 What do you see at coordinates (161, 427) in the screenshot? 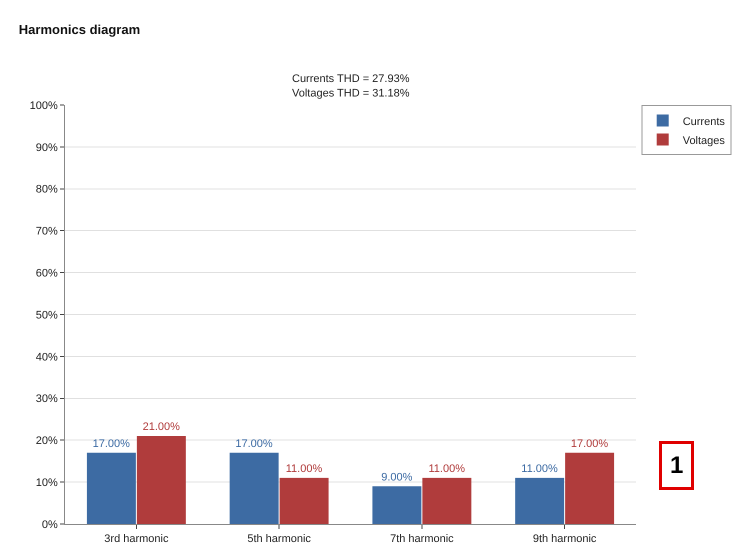
I see `data-label: 21.00%` at bounding box center [161, 427].